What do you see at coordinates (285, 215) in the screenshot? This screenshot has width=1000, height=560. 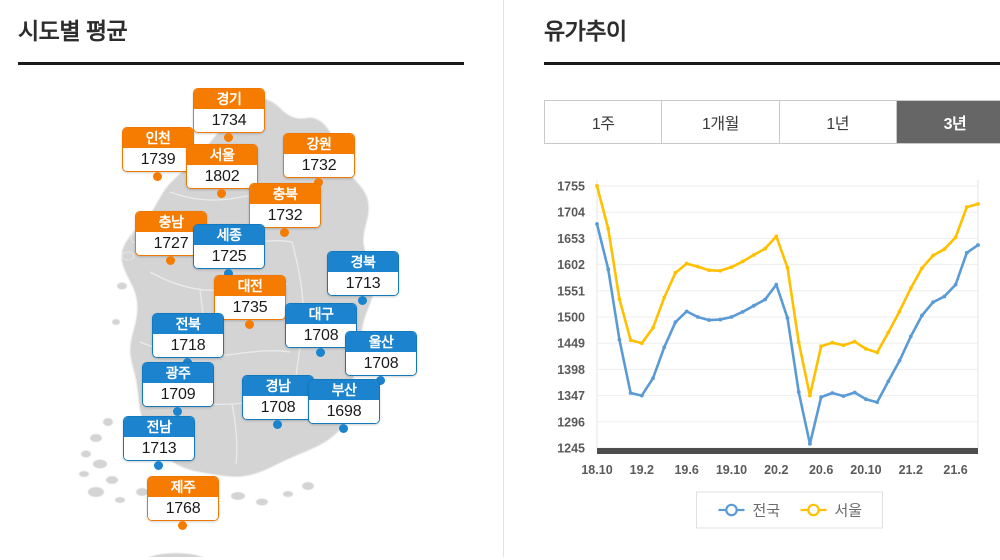 I see `marker-region-value: 1732` at bounding box center [285, 215].